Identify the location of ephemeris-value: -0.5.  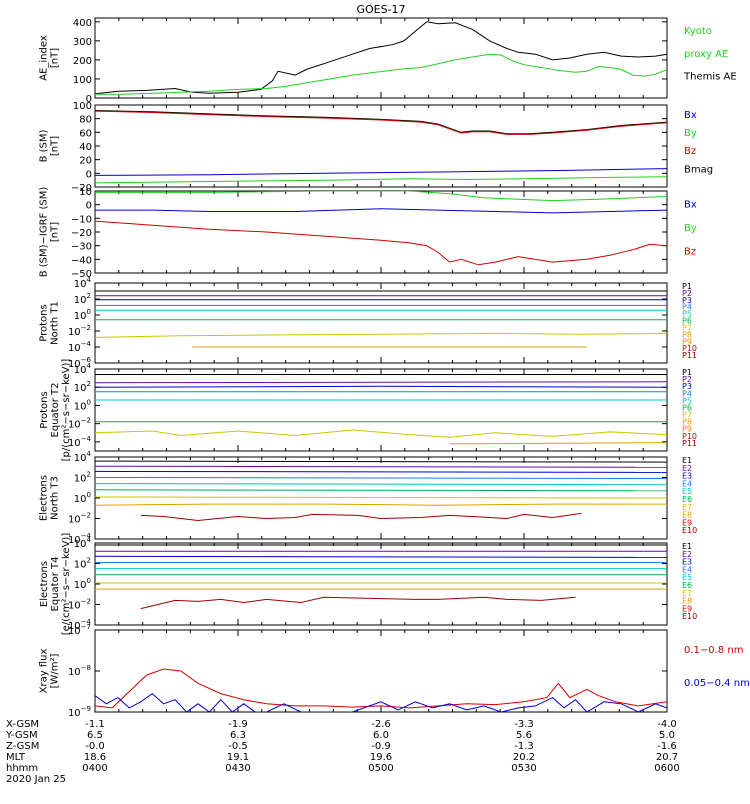
(238, 746).